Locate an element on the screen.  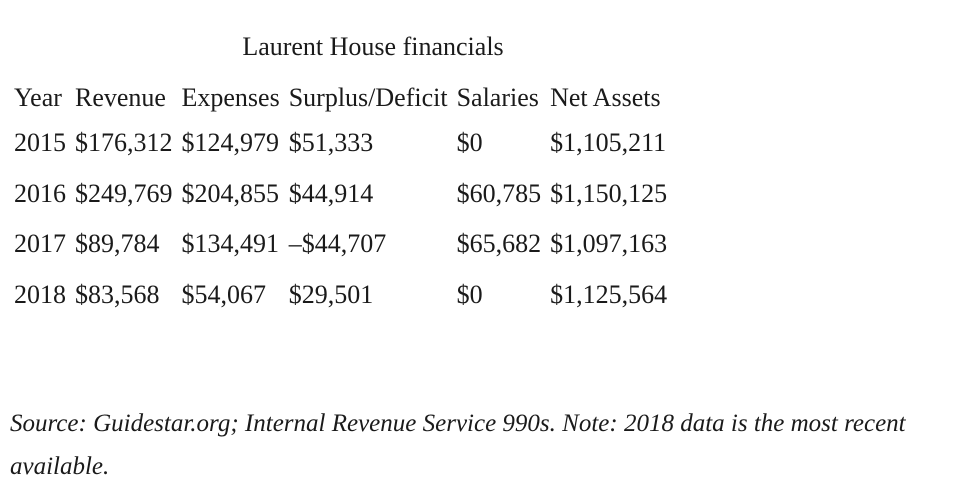
cell-revenue: $83,568 is located at coordinates (117, 294).